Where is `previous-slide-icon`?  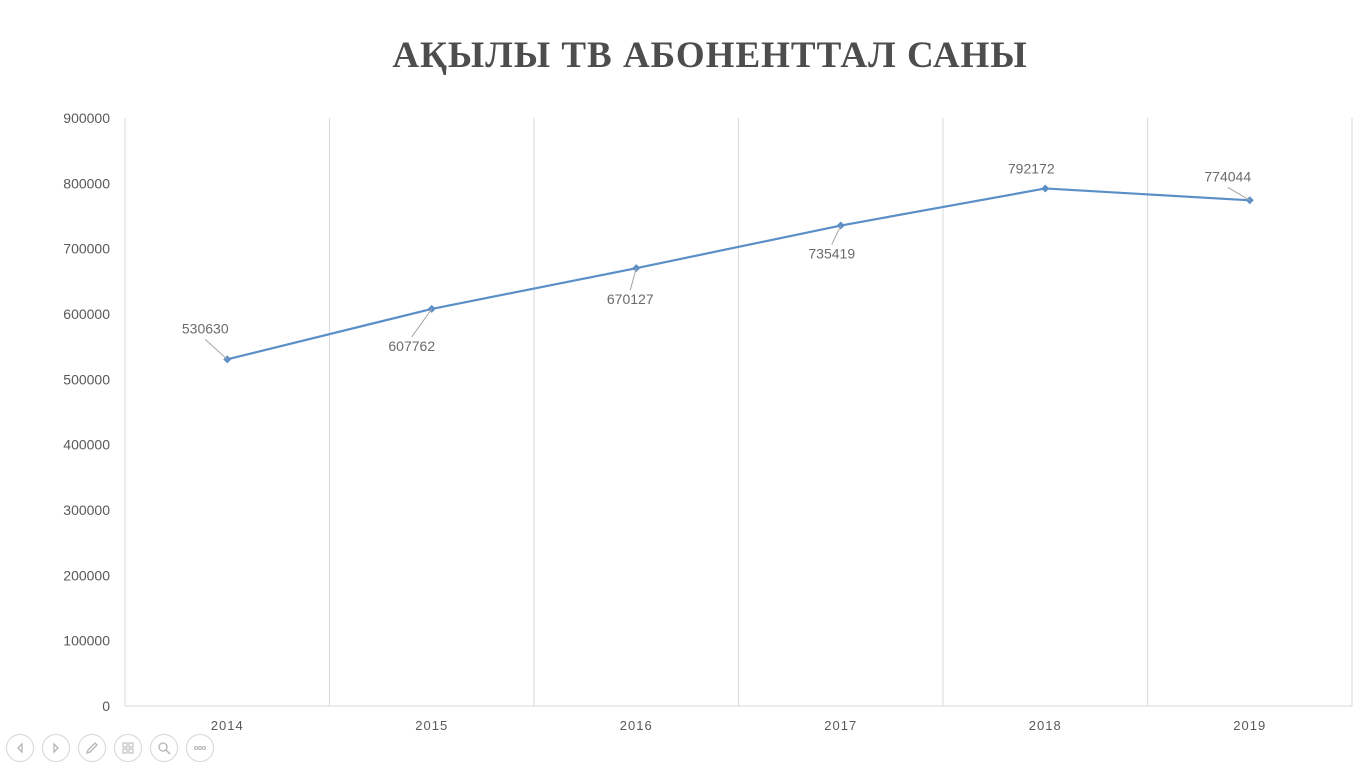
previous-slide-icon is located at coordinates (20, 748).